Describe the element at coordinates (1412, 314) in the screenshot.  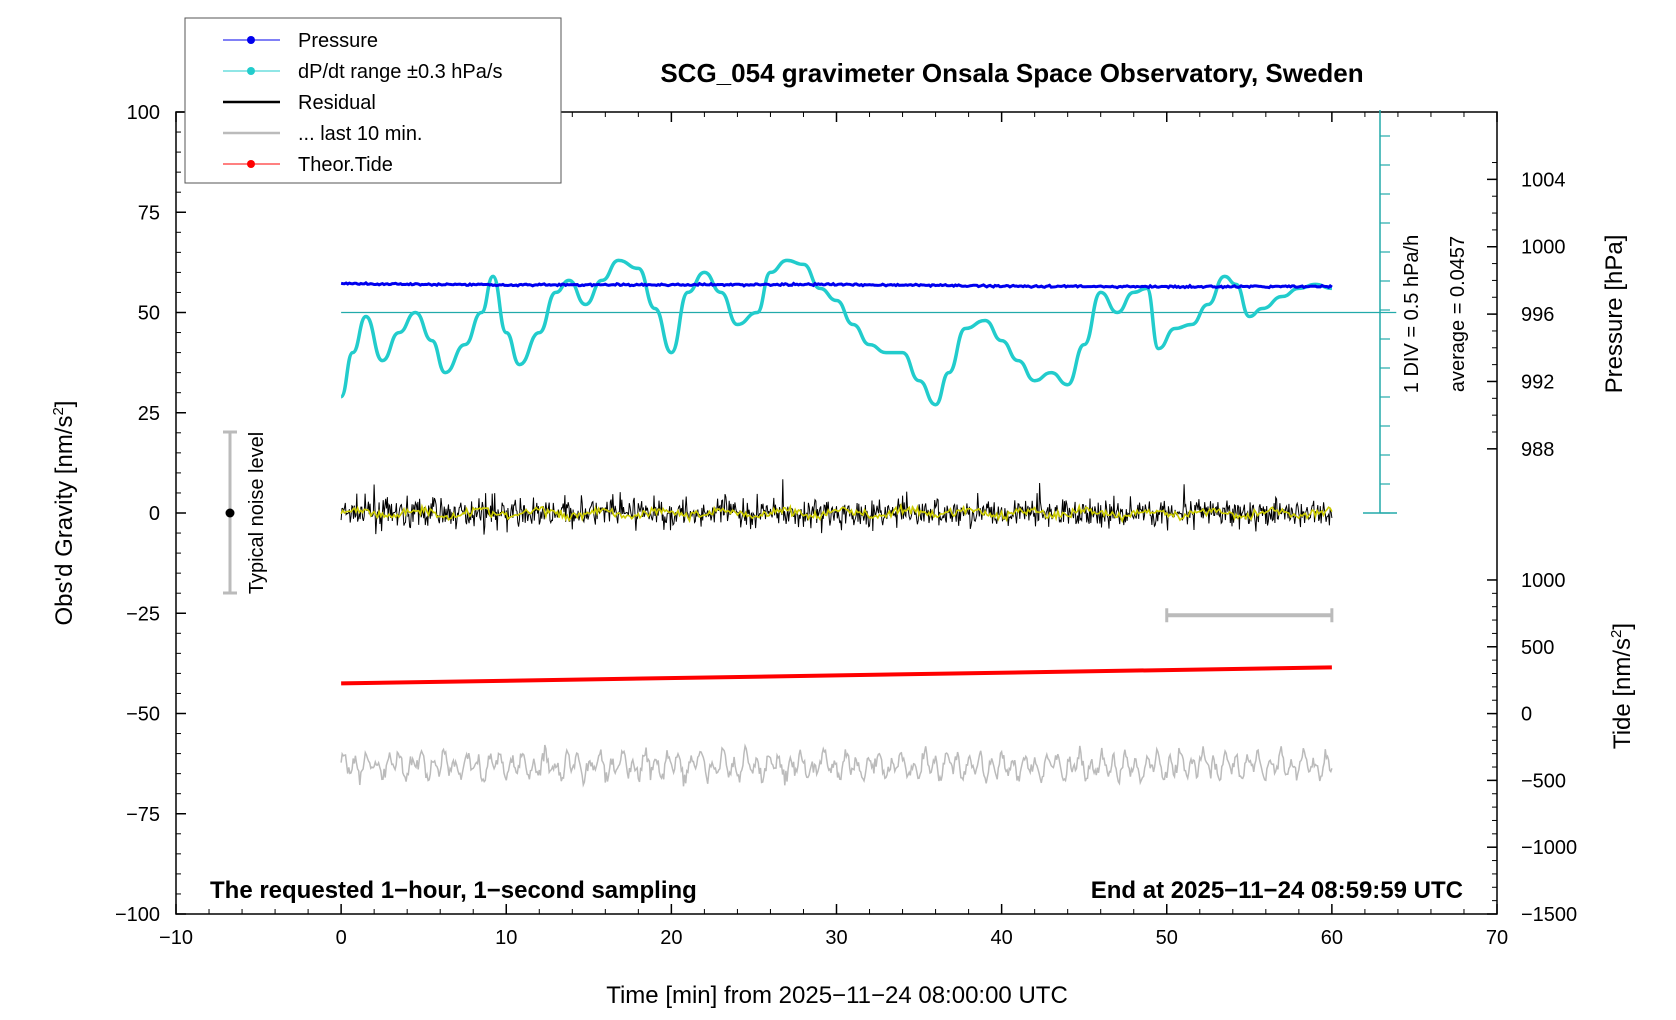
I see `div-label: 1 DIV = 0.5 hPa/h` at that location.